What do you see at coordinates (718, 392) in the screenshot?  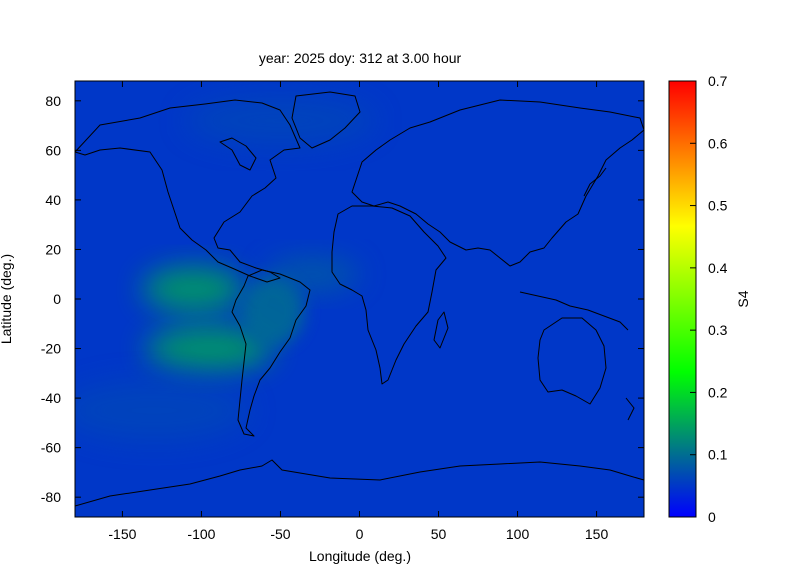 I see `colorbar-tick-label: 0.2` at bounding box center [718, 392].